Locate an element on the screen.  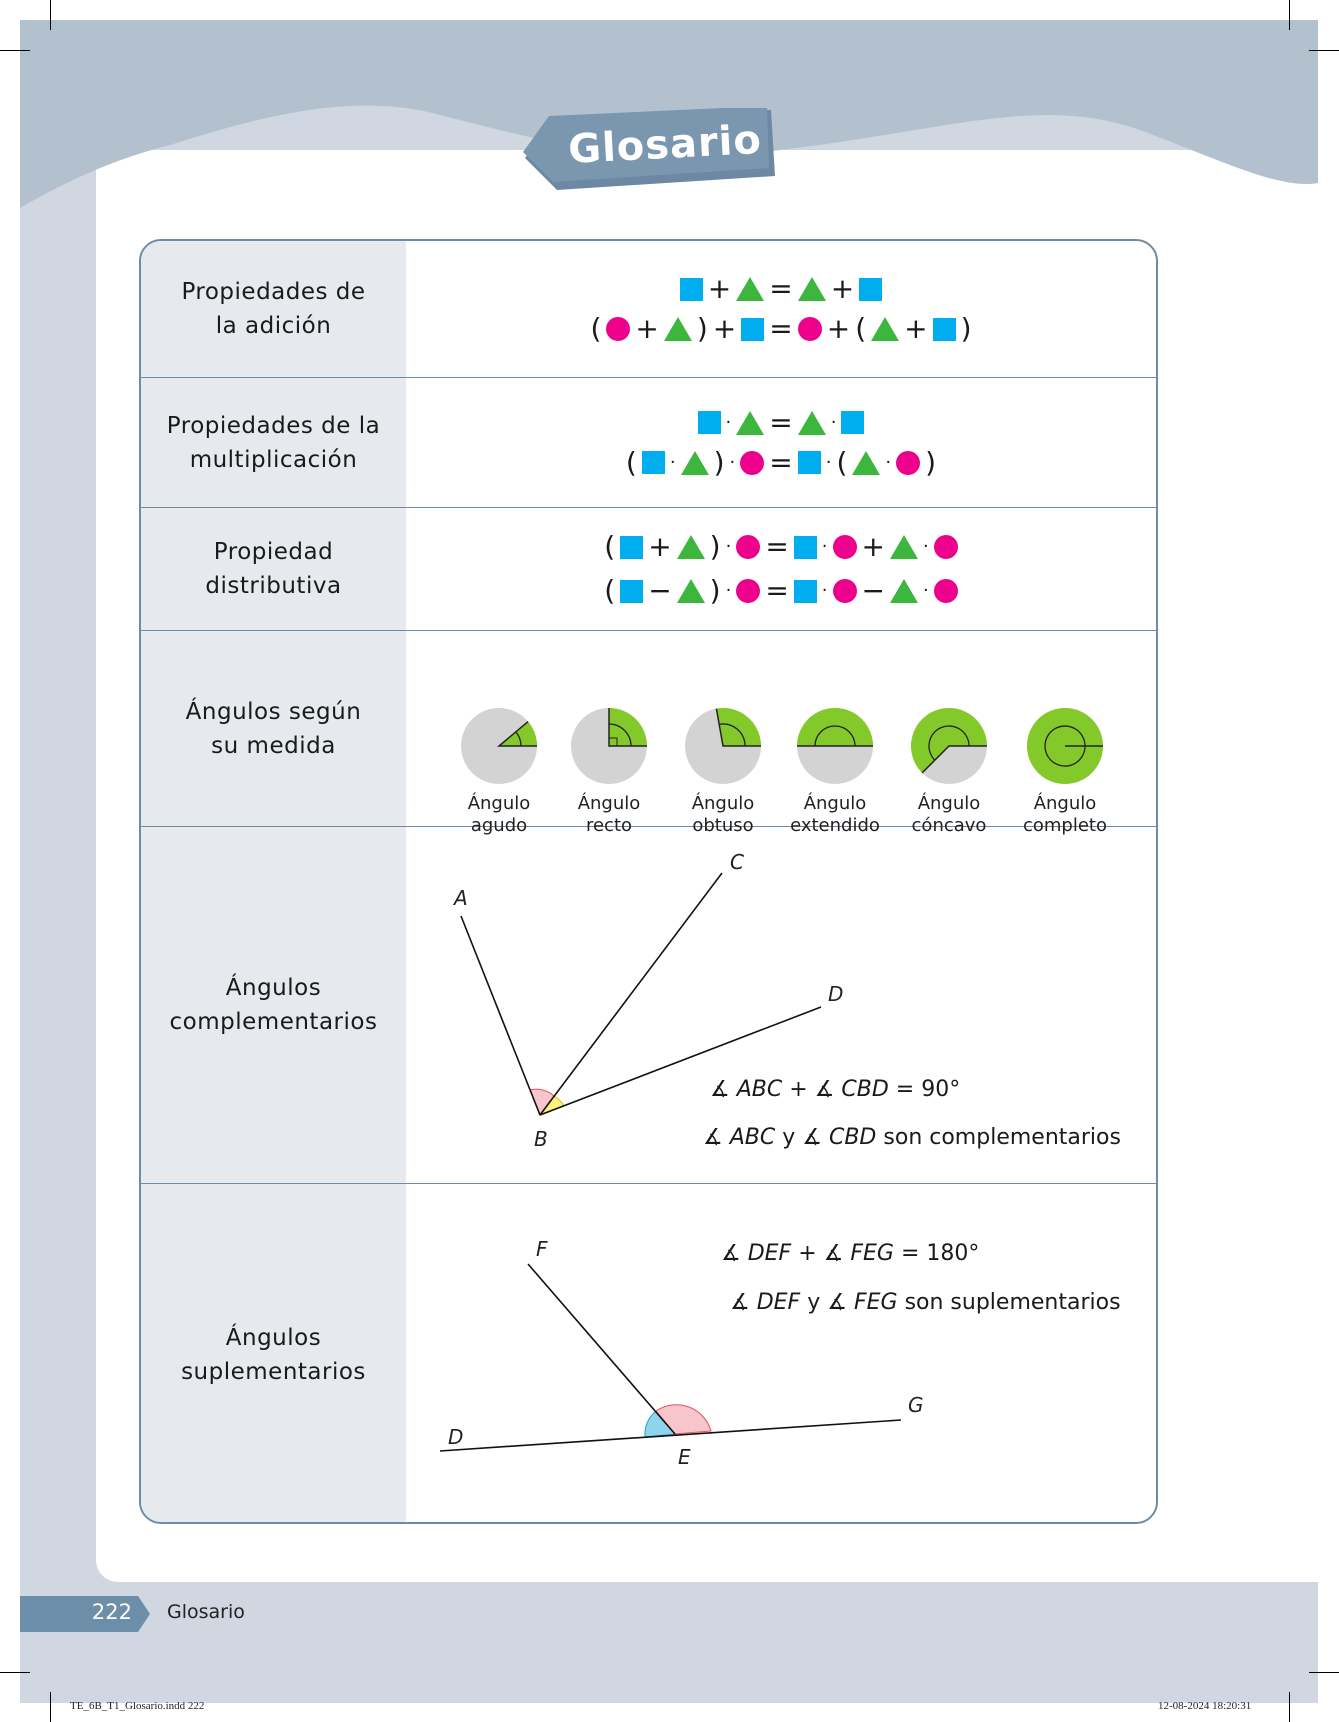
point-label-g: G is located at coordinates (916, 1405).